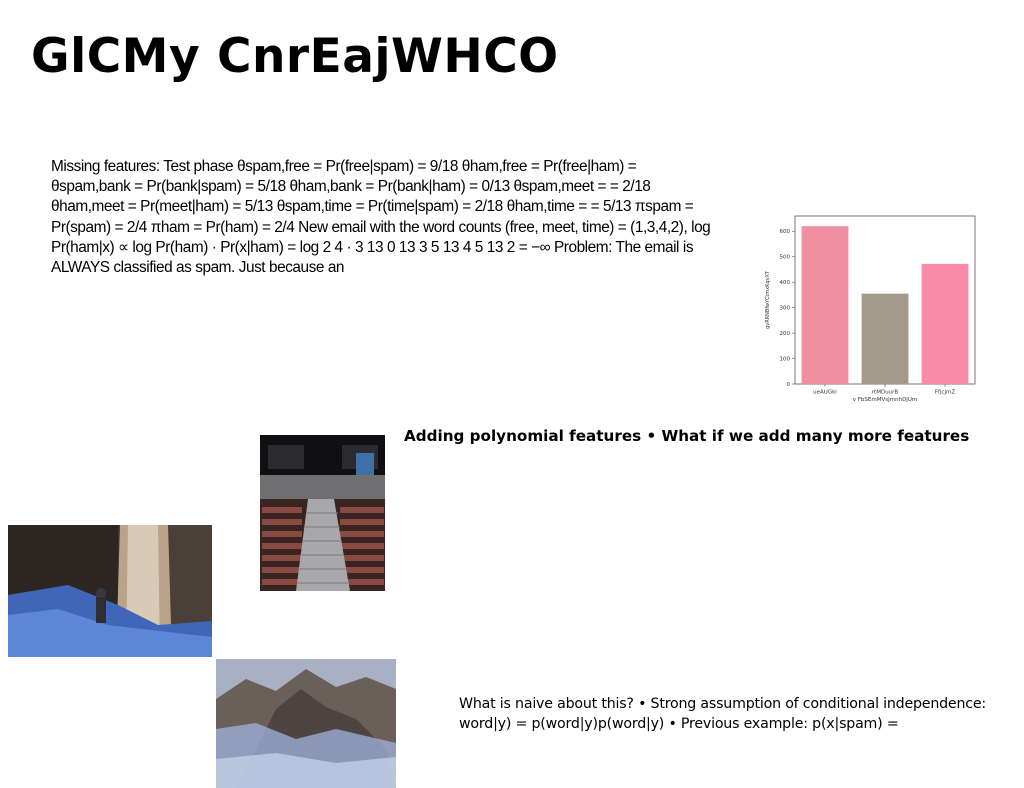 The width and height of the screenshot is (1024, 788). I want to click on chart-y-tick-label: 400, so click(785, 283).